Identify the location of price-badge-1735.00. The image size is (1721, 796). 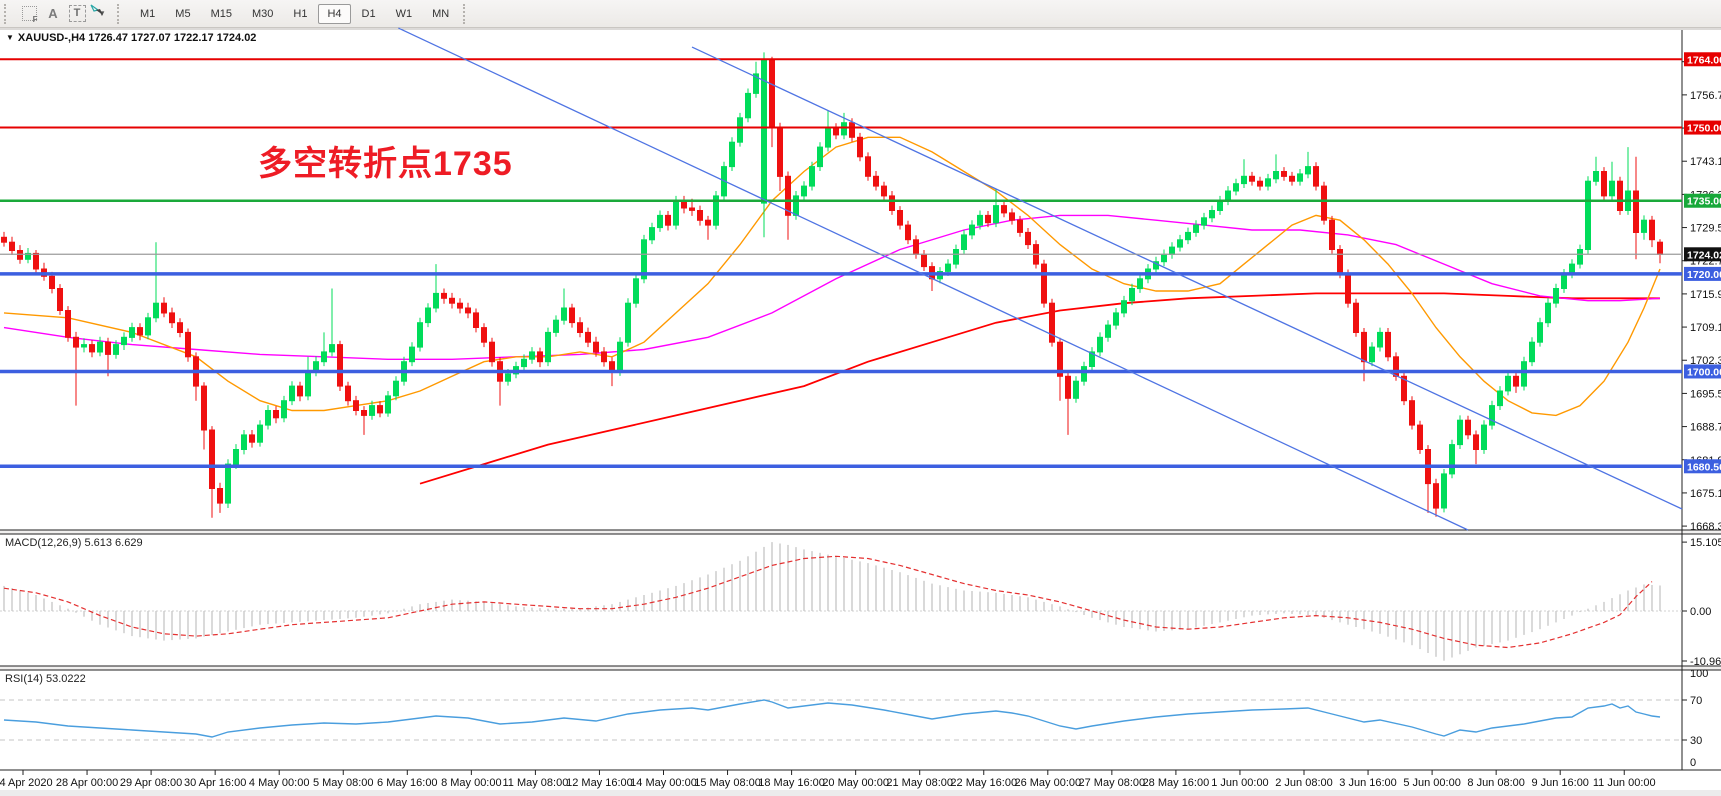
(1702, 200).